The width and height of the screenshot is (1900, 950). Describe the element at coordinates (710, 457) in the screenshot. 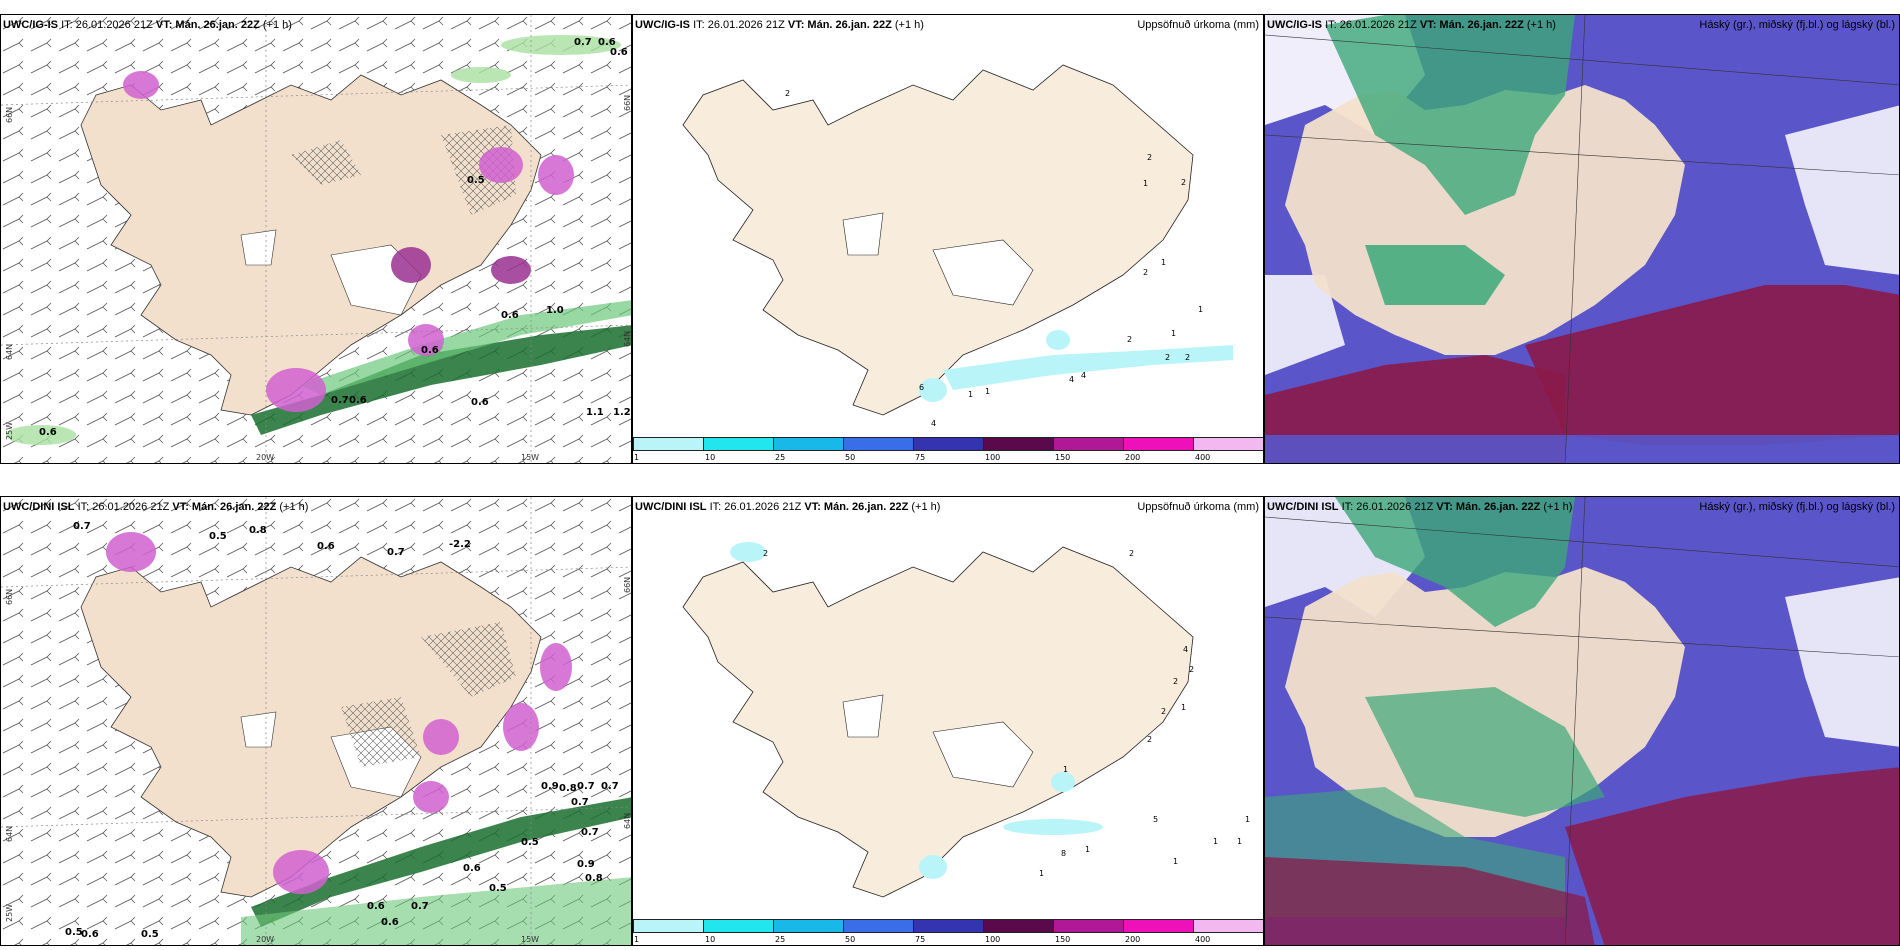

I see `colorbar-tick: 10` at that location.